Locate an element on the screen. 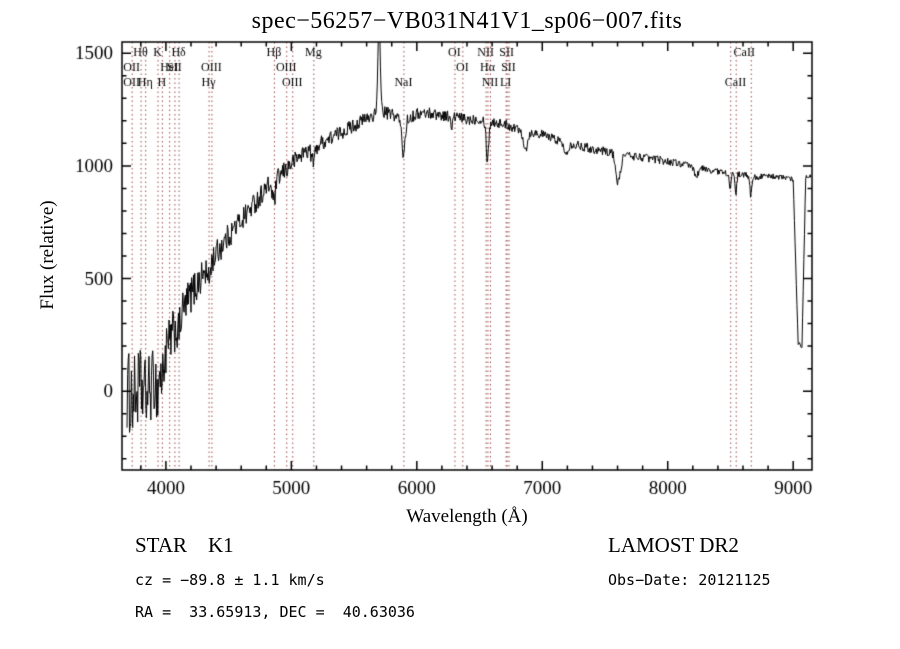  plot-title: spec−56257−VB031N41V1_sp06−007.fits is located at coordinates (467, 21).